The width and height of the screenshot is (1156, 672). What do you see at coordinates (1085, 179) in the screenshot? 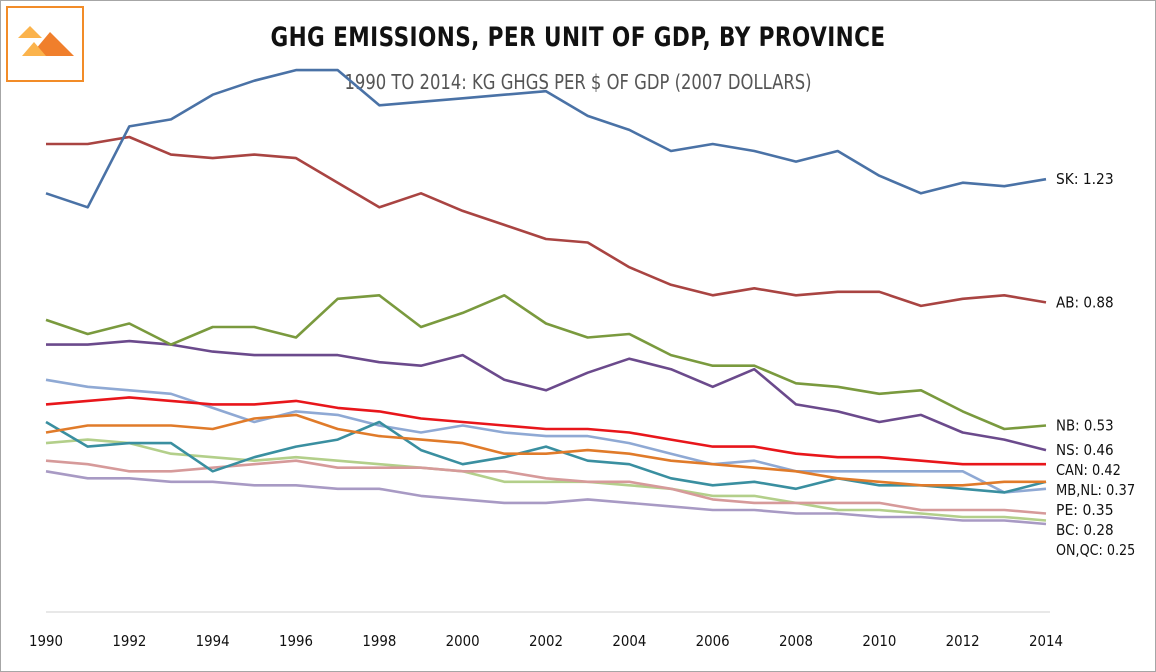
I see `series-label-sk: SK: 1.23` at bounding box center [1085, 179].